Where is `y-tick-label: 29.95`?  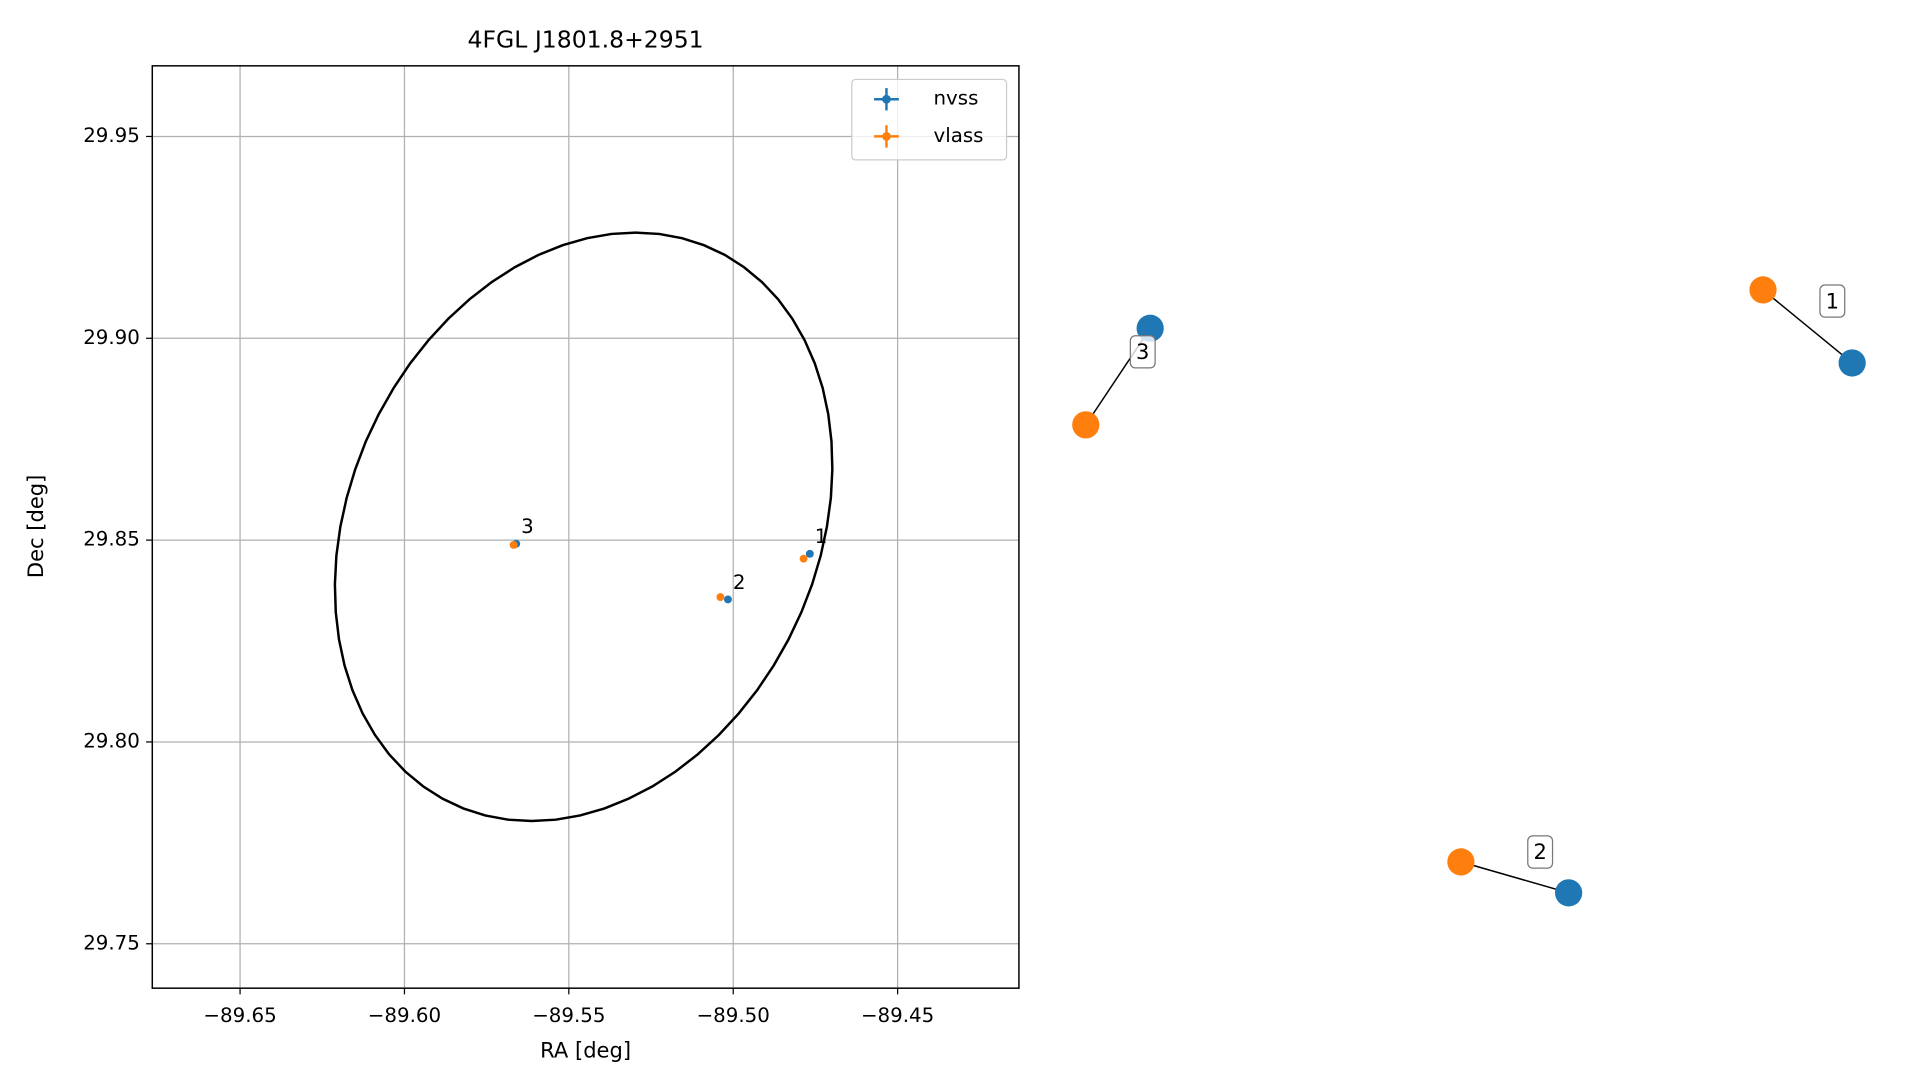 y-tick-label: 29.95 is located at coordinates (111, 135).